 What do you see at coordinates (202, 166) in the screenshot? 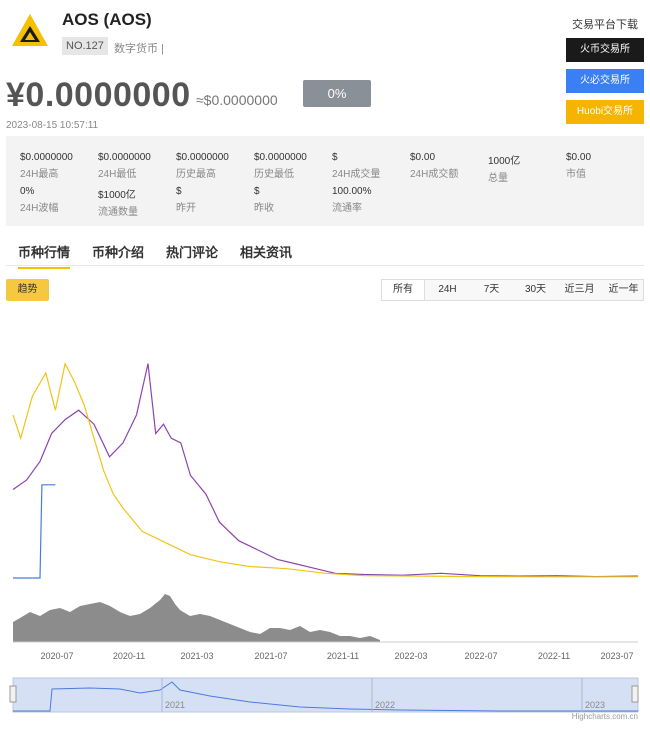
I see `stat-item: $0.0000000 历史最高` at bounding box center [202, 166].